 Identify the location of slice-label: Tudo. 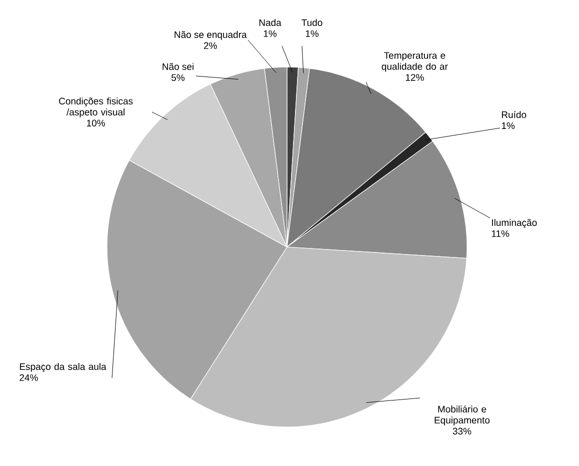
(312, 22).